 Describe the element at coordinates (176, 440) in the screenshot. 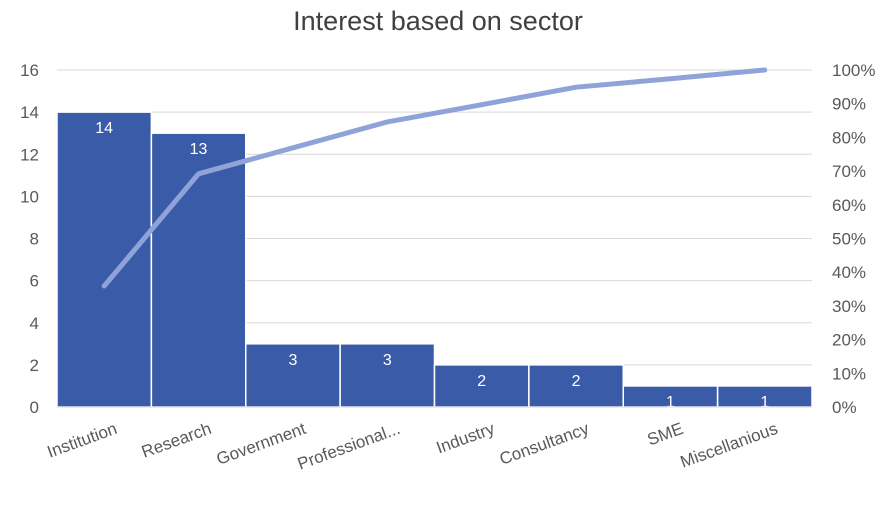

I see `category-label: Research` at that location.